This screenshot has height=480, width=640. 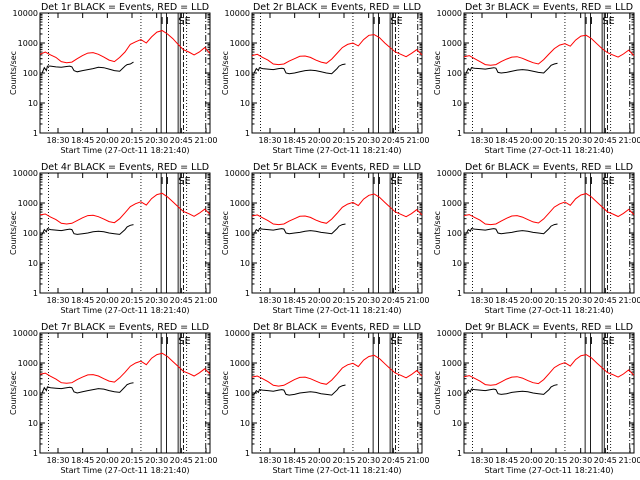 I want to click on panel-title: Det 1r BLACK = Events, RED = LLD, so click(x=125, y=7).